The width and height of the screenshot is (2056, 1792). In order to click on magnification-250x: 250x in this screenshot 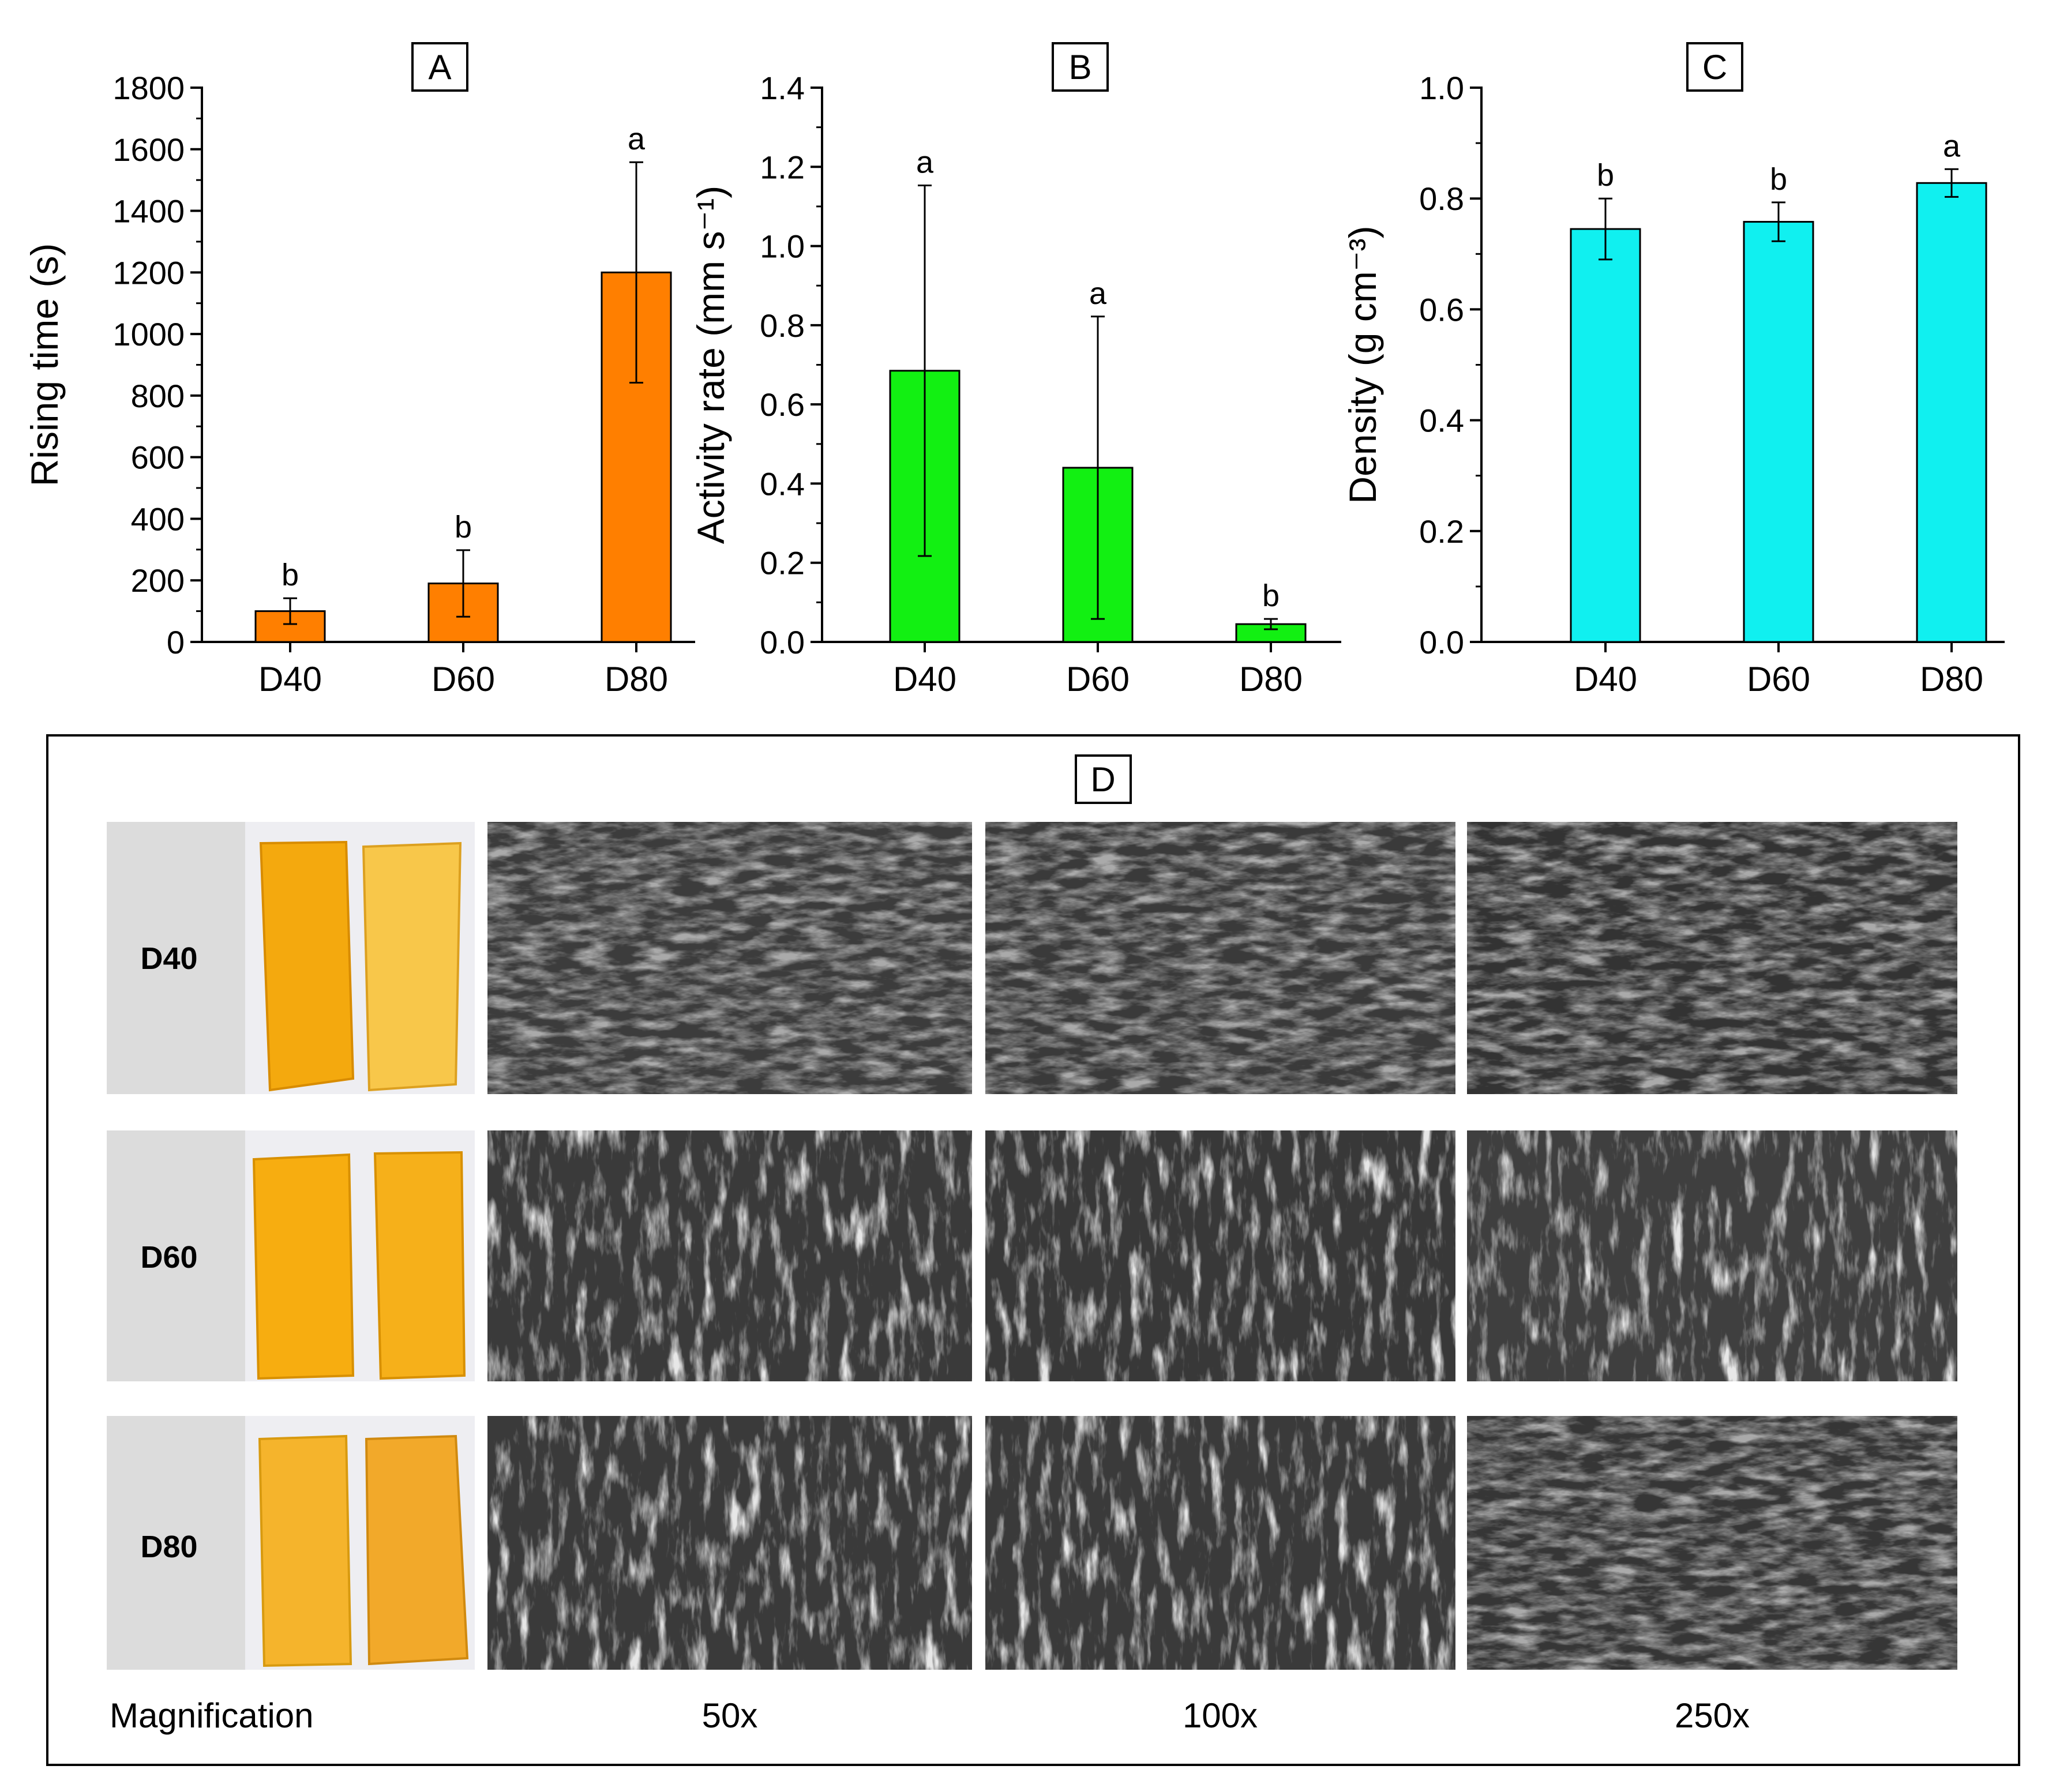, I will do `click(1713, 1715)`.